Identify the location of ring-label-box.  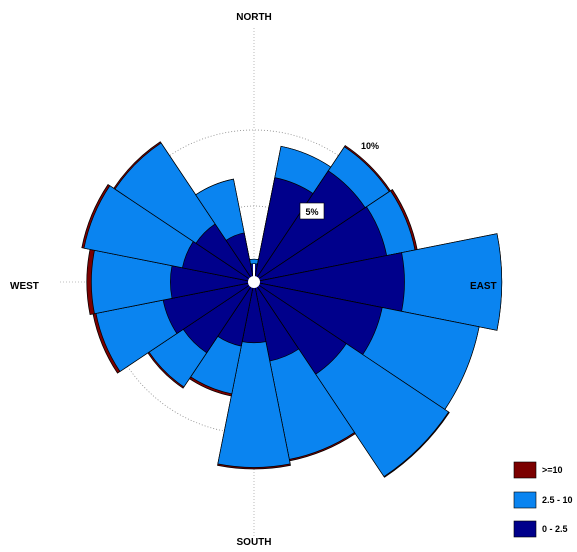
(312, 211).